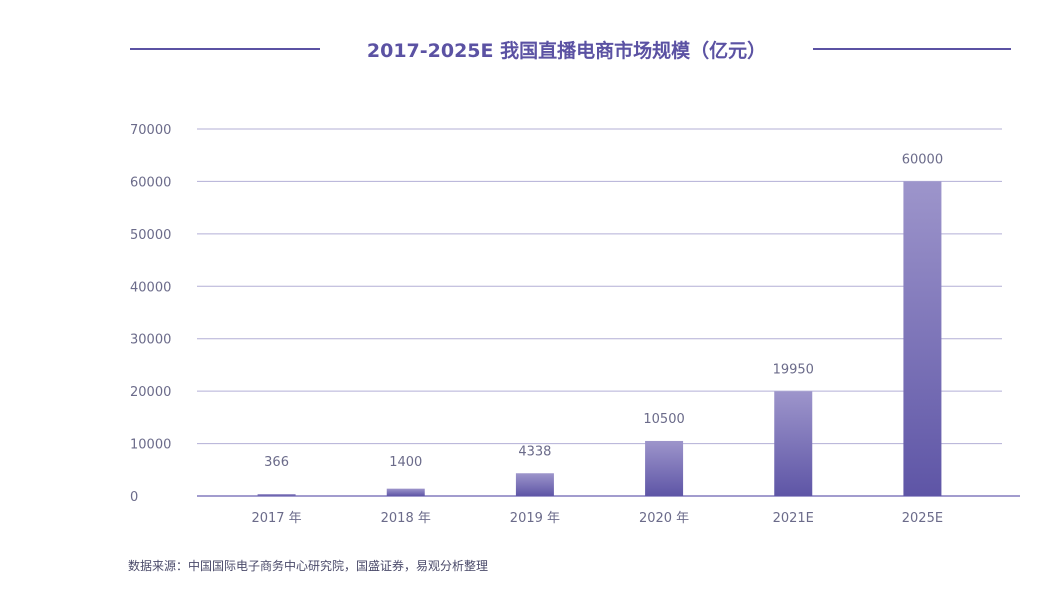 The width and height of the screenshot is (1047, 589). Describe the element at coordinates (150, 445) in the screenshot. I see `y-tick-label: 10000` at that location.